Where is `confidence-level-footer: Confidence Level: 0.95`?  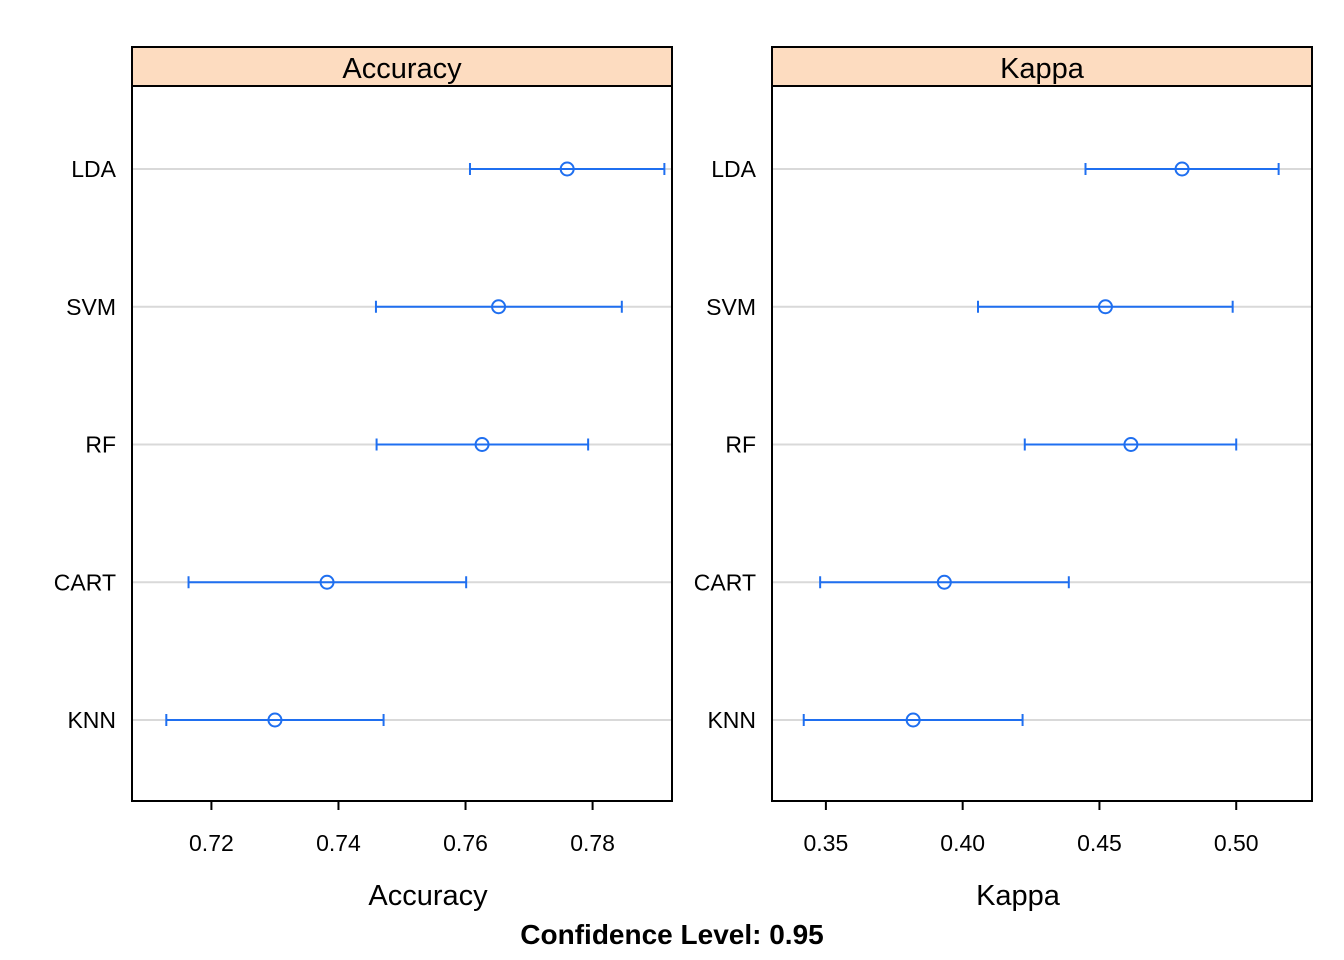
confidence-level-footer: Confidence Level: 0.95 is located at coordinates (671, 934).